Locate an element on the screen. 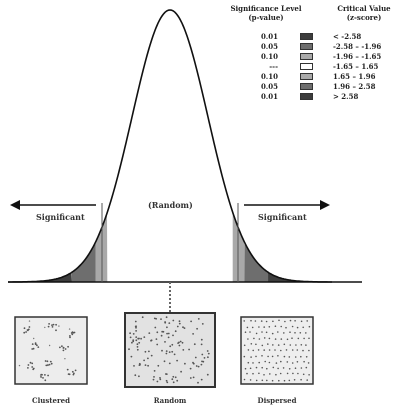 Image resolution: width=400 pixels, height=408 pixels. dispersed-label: Dispersed is located at coordinates (277, 400).